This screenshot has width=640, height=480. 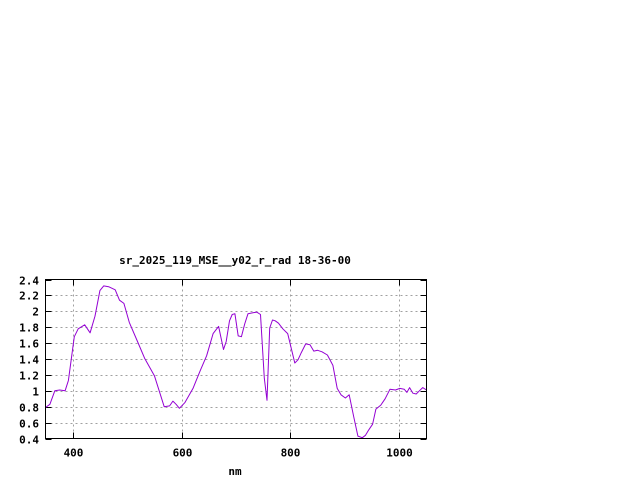 I want to click on x-tick-label: 1000, so click(x=399, y=453).